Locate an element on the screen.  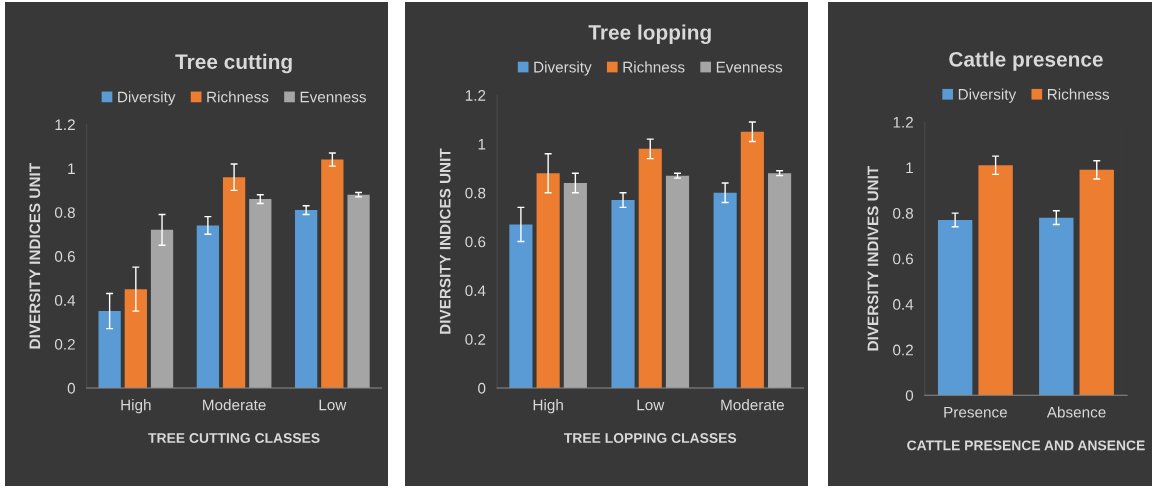
x-tick-label: Presence is located at coordinates (975, 412).